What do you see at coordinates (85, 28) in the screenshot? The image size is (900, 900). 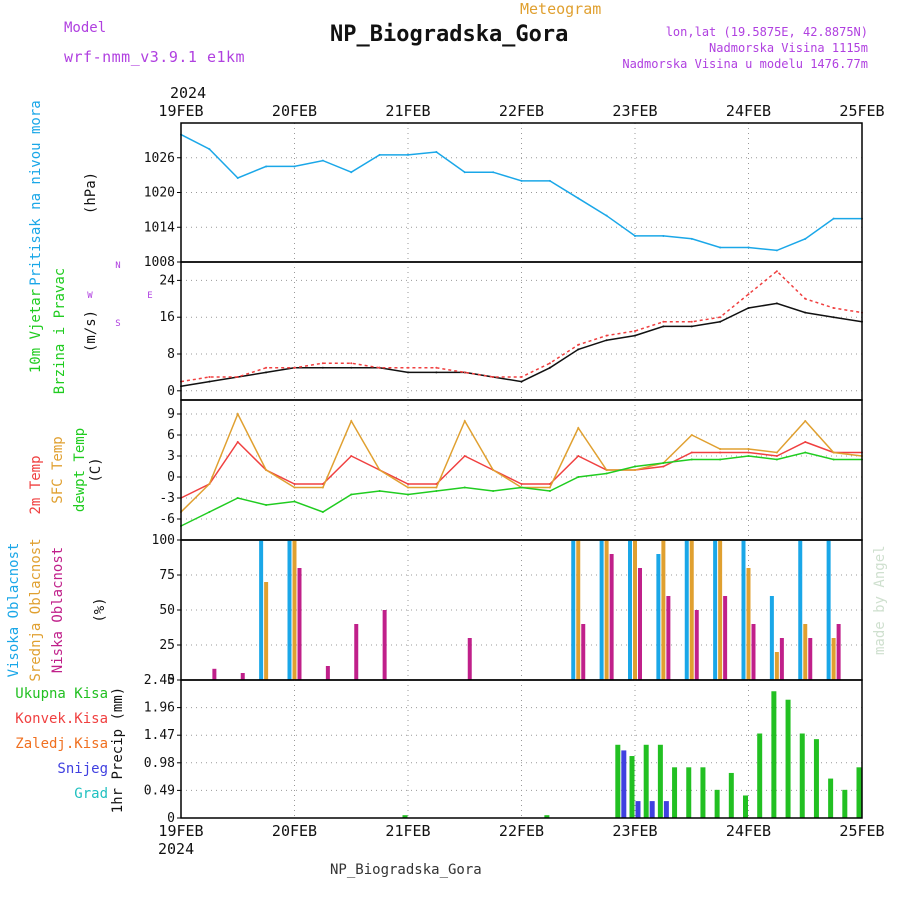 I see `model-label: Model` at bounding box center [85, 28].